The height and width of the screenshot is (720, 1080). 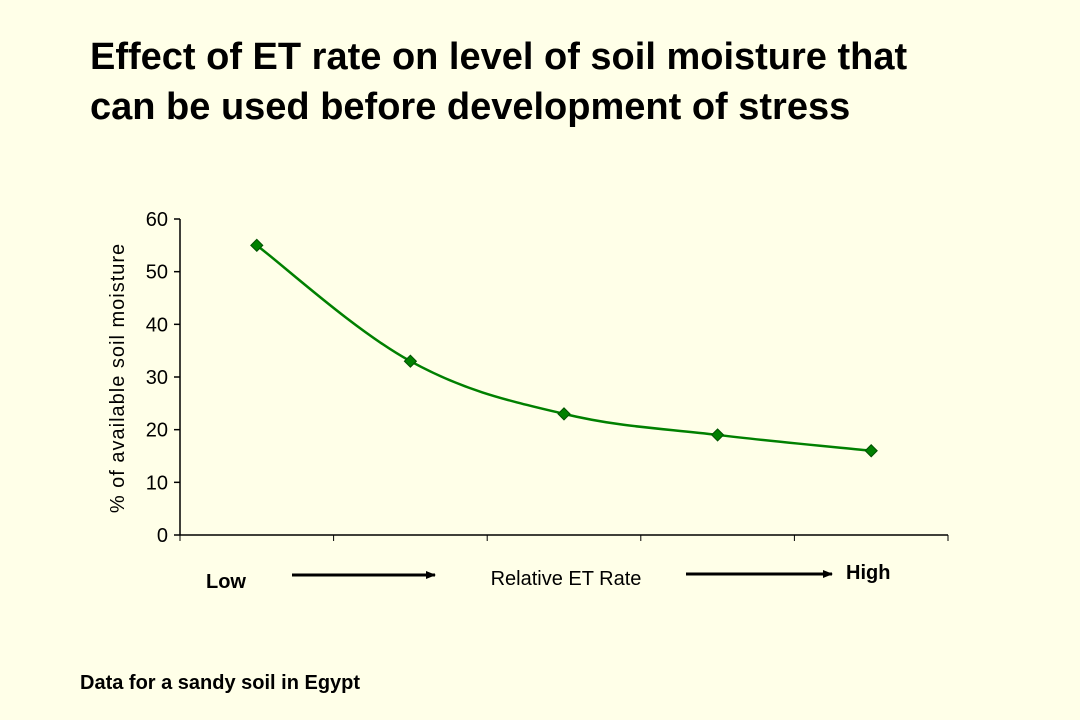 What do you see at coordinates (157, 483) in the screenshot?
I see `y-tick-label: 10` at bounding box center [157, 483].